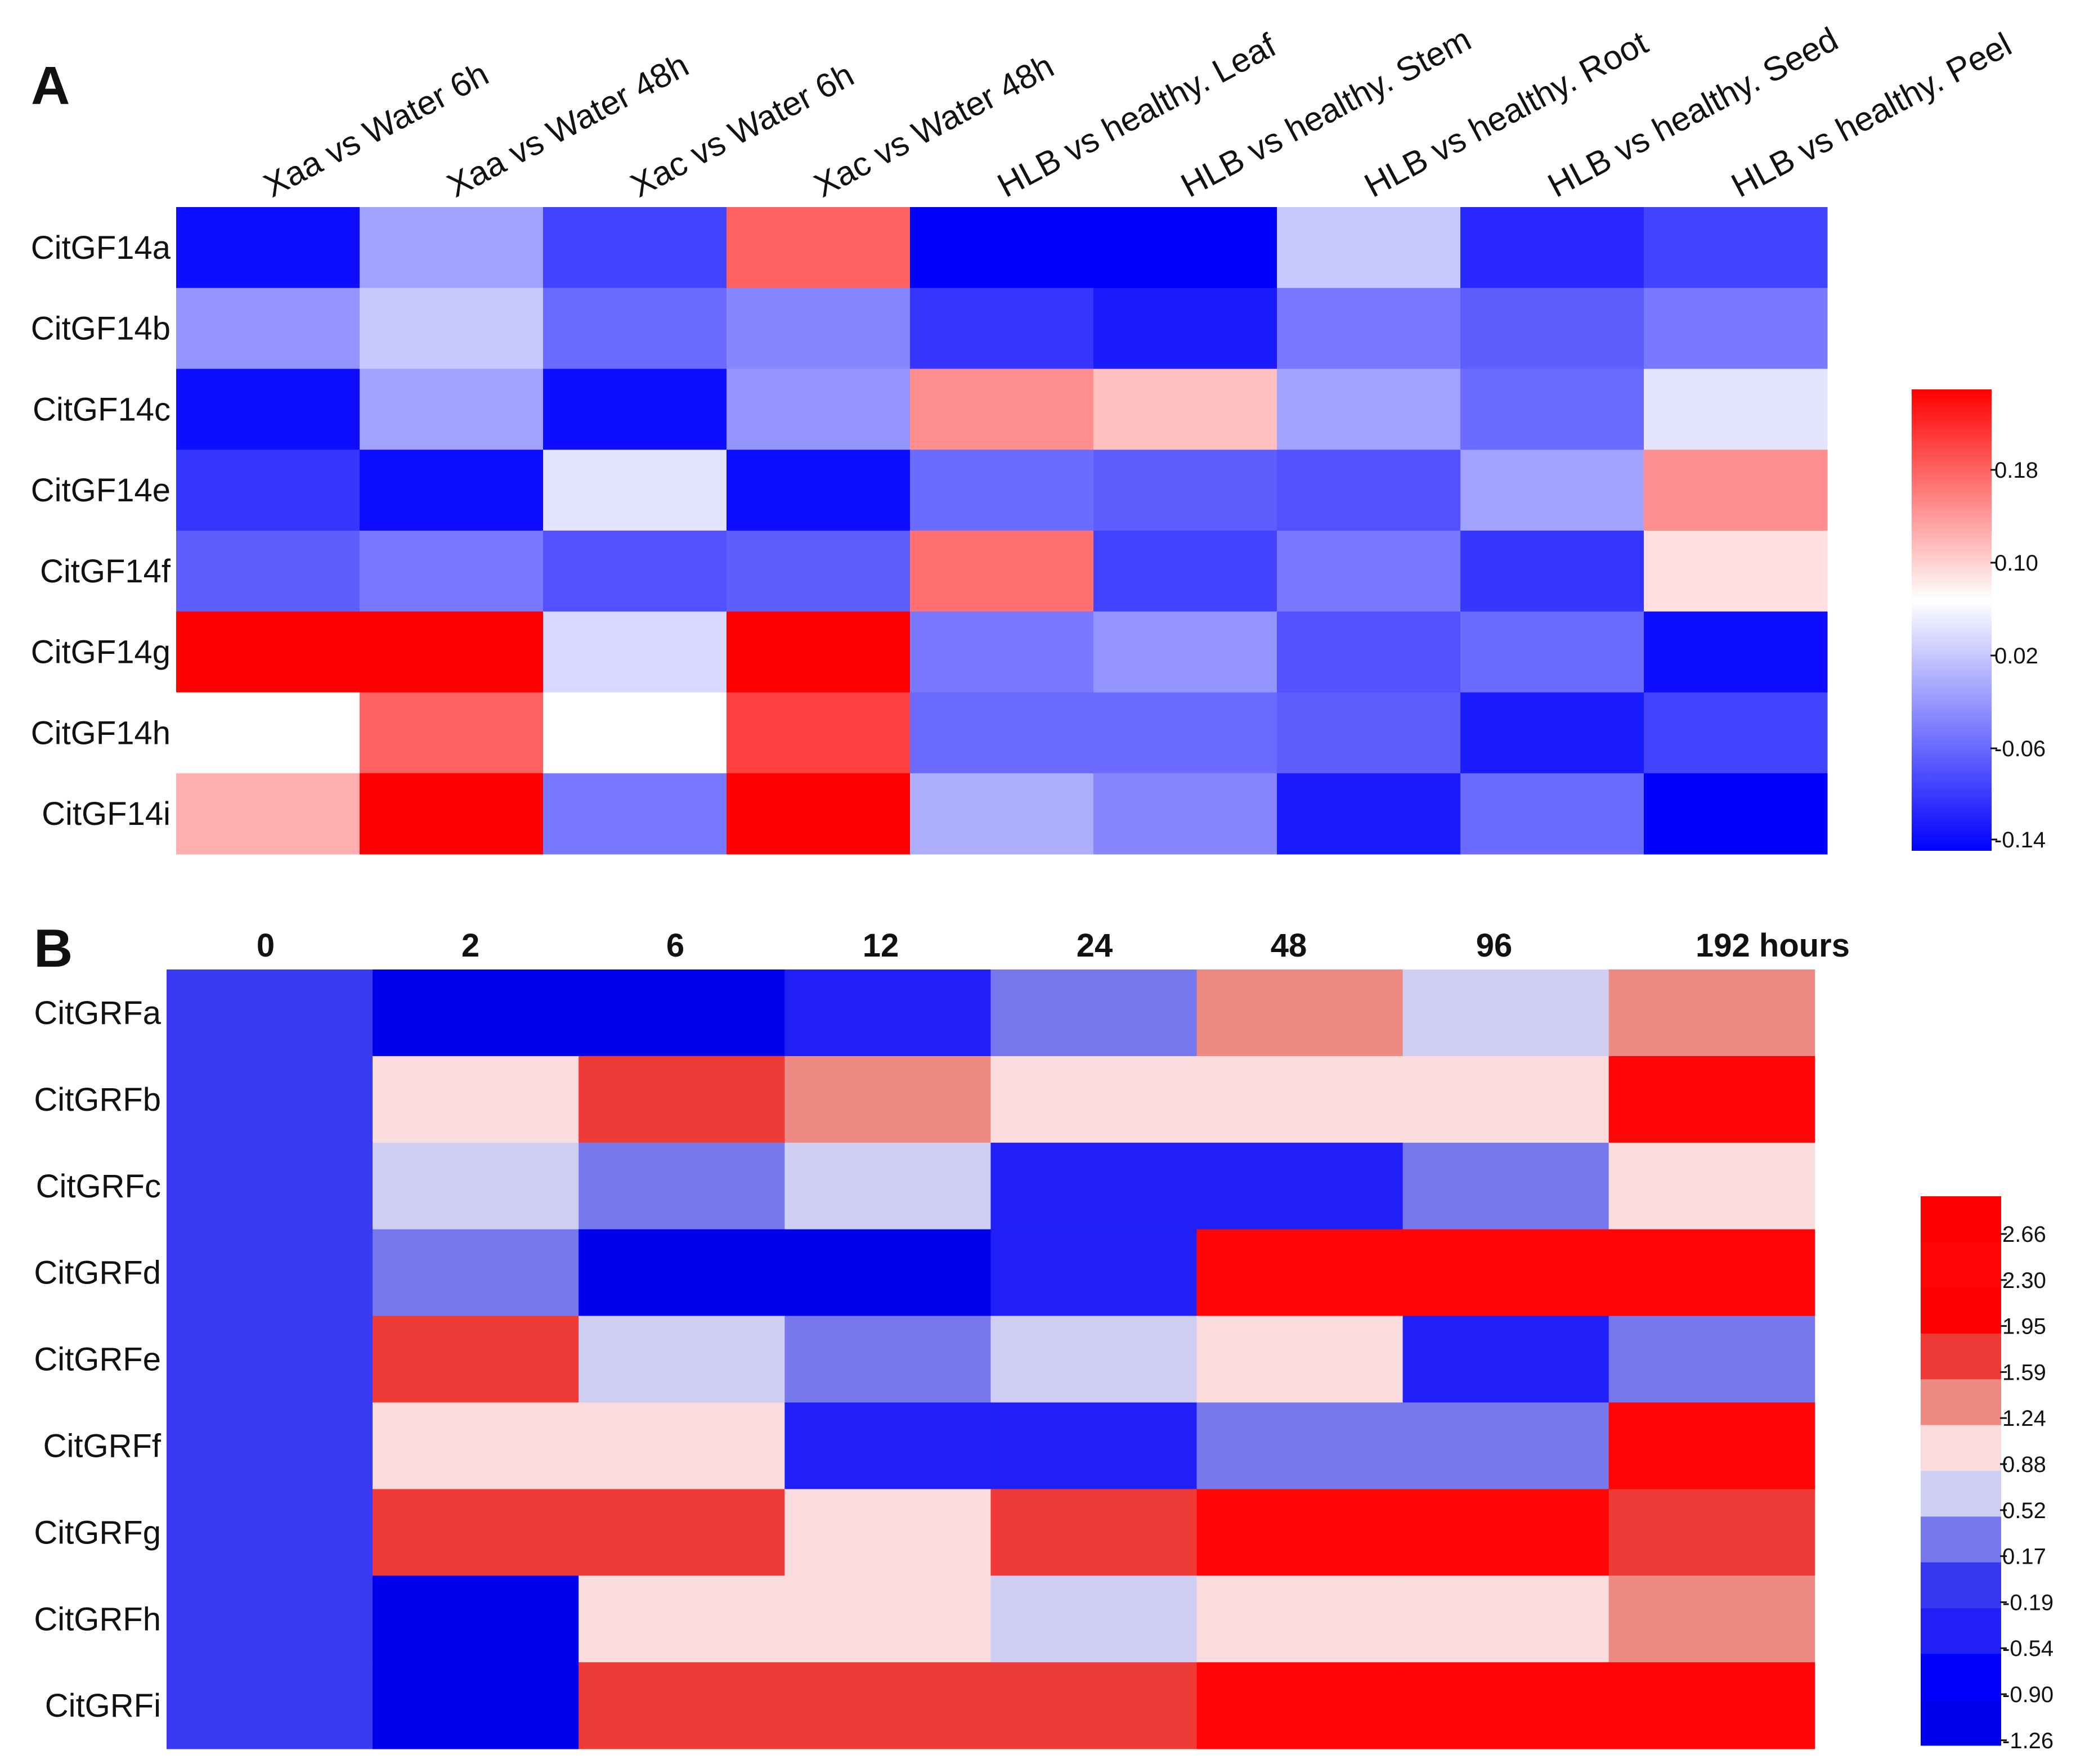 This screenshot has width=2076, height=1764. I want to click on column-label: 48, so click(1289, 945).